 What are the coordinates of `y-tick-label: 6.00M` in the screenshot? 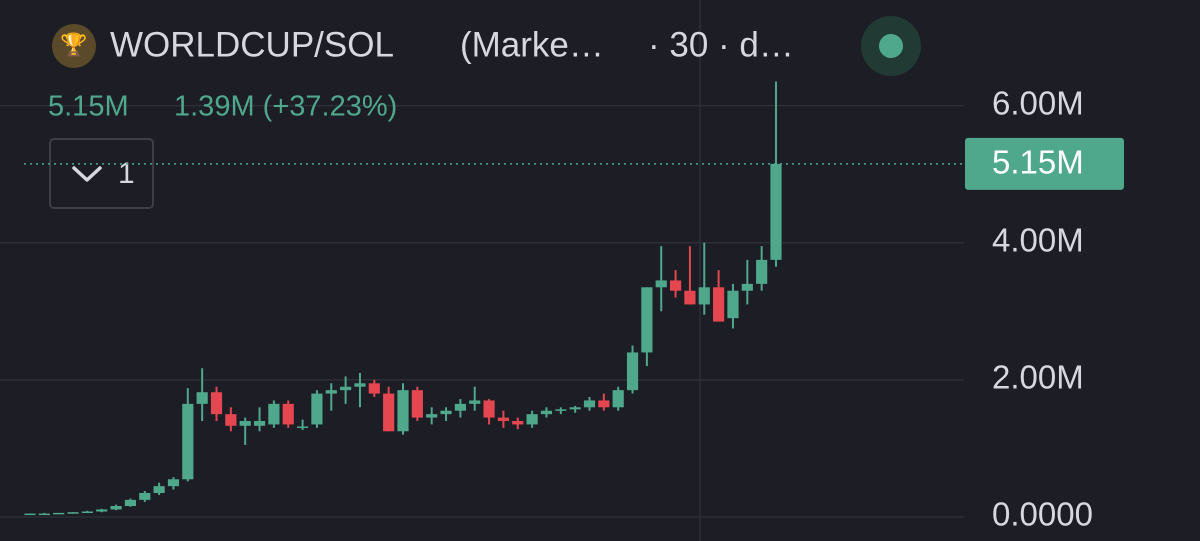 It's located at (1038, 102).